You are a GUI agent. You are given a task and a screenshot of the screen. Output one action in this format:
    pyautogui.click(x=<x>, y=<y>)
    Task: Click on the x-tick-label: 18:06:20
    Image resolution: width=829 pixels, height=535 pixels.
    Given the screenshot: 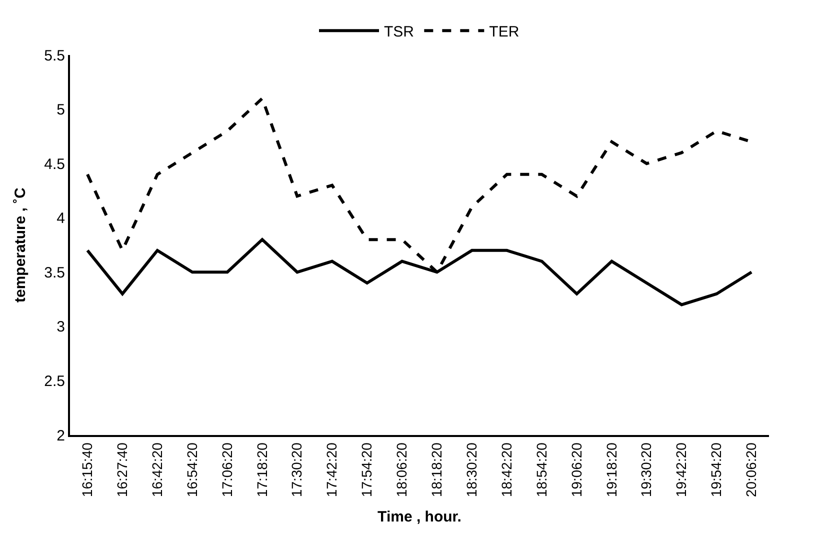 What is the action you would take?
    pyautogui.click(x=402, y=470)
    